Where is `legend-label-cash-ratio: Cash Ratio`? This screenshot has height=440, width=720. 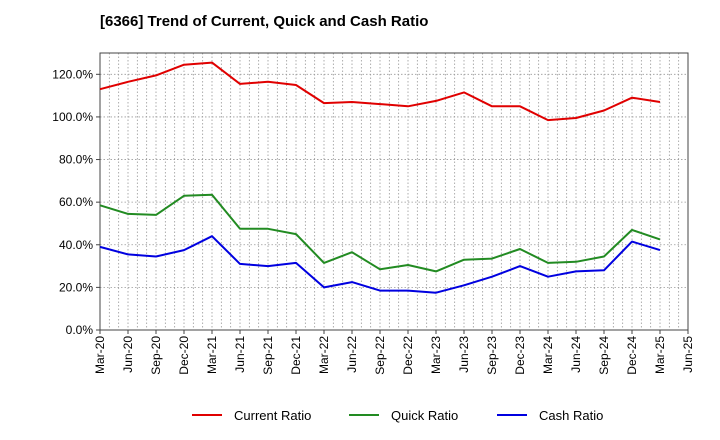
legend-label-cash-ratio: Cash Ratio is located at coordinates (571, 415).